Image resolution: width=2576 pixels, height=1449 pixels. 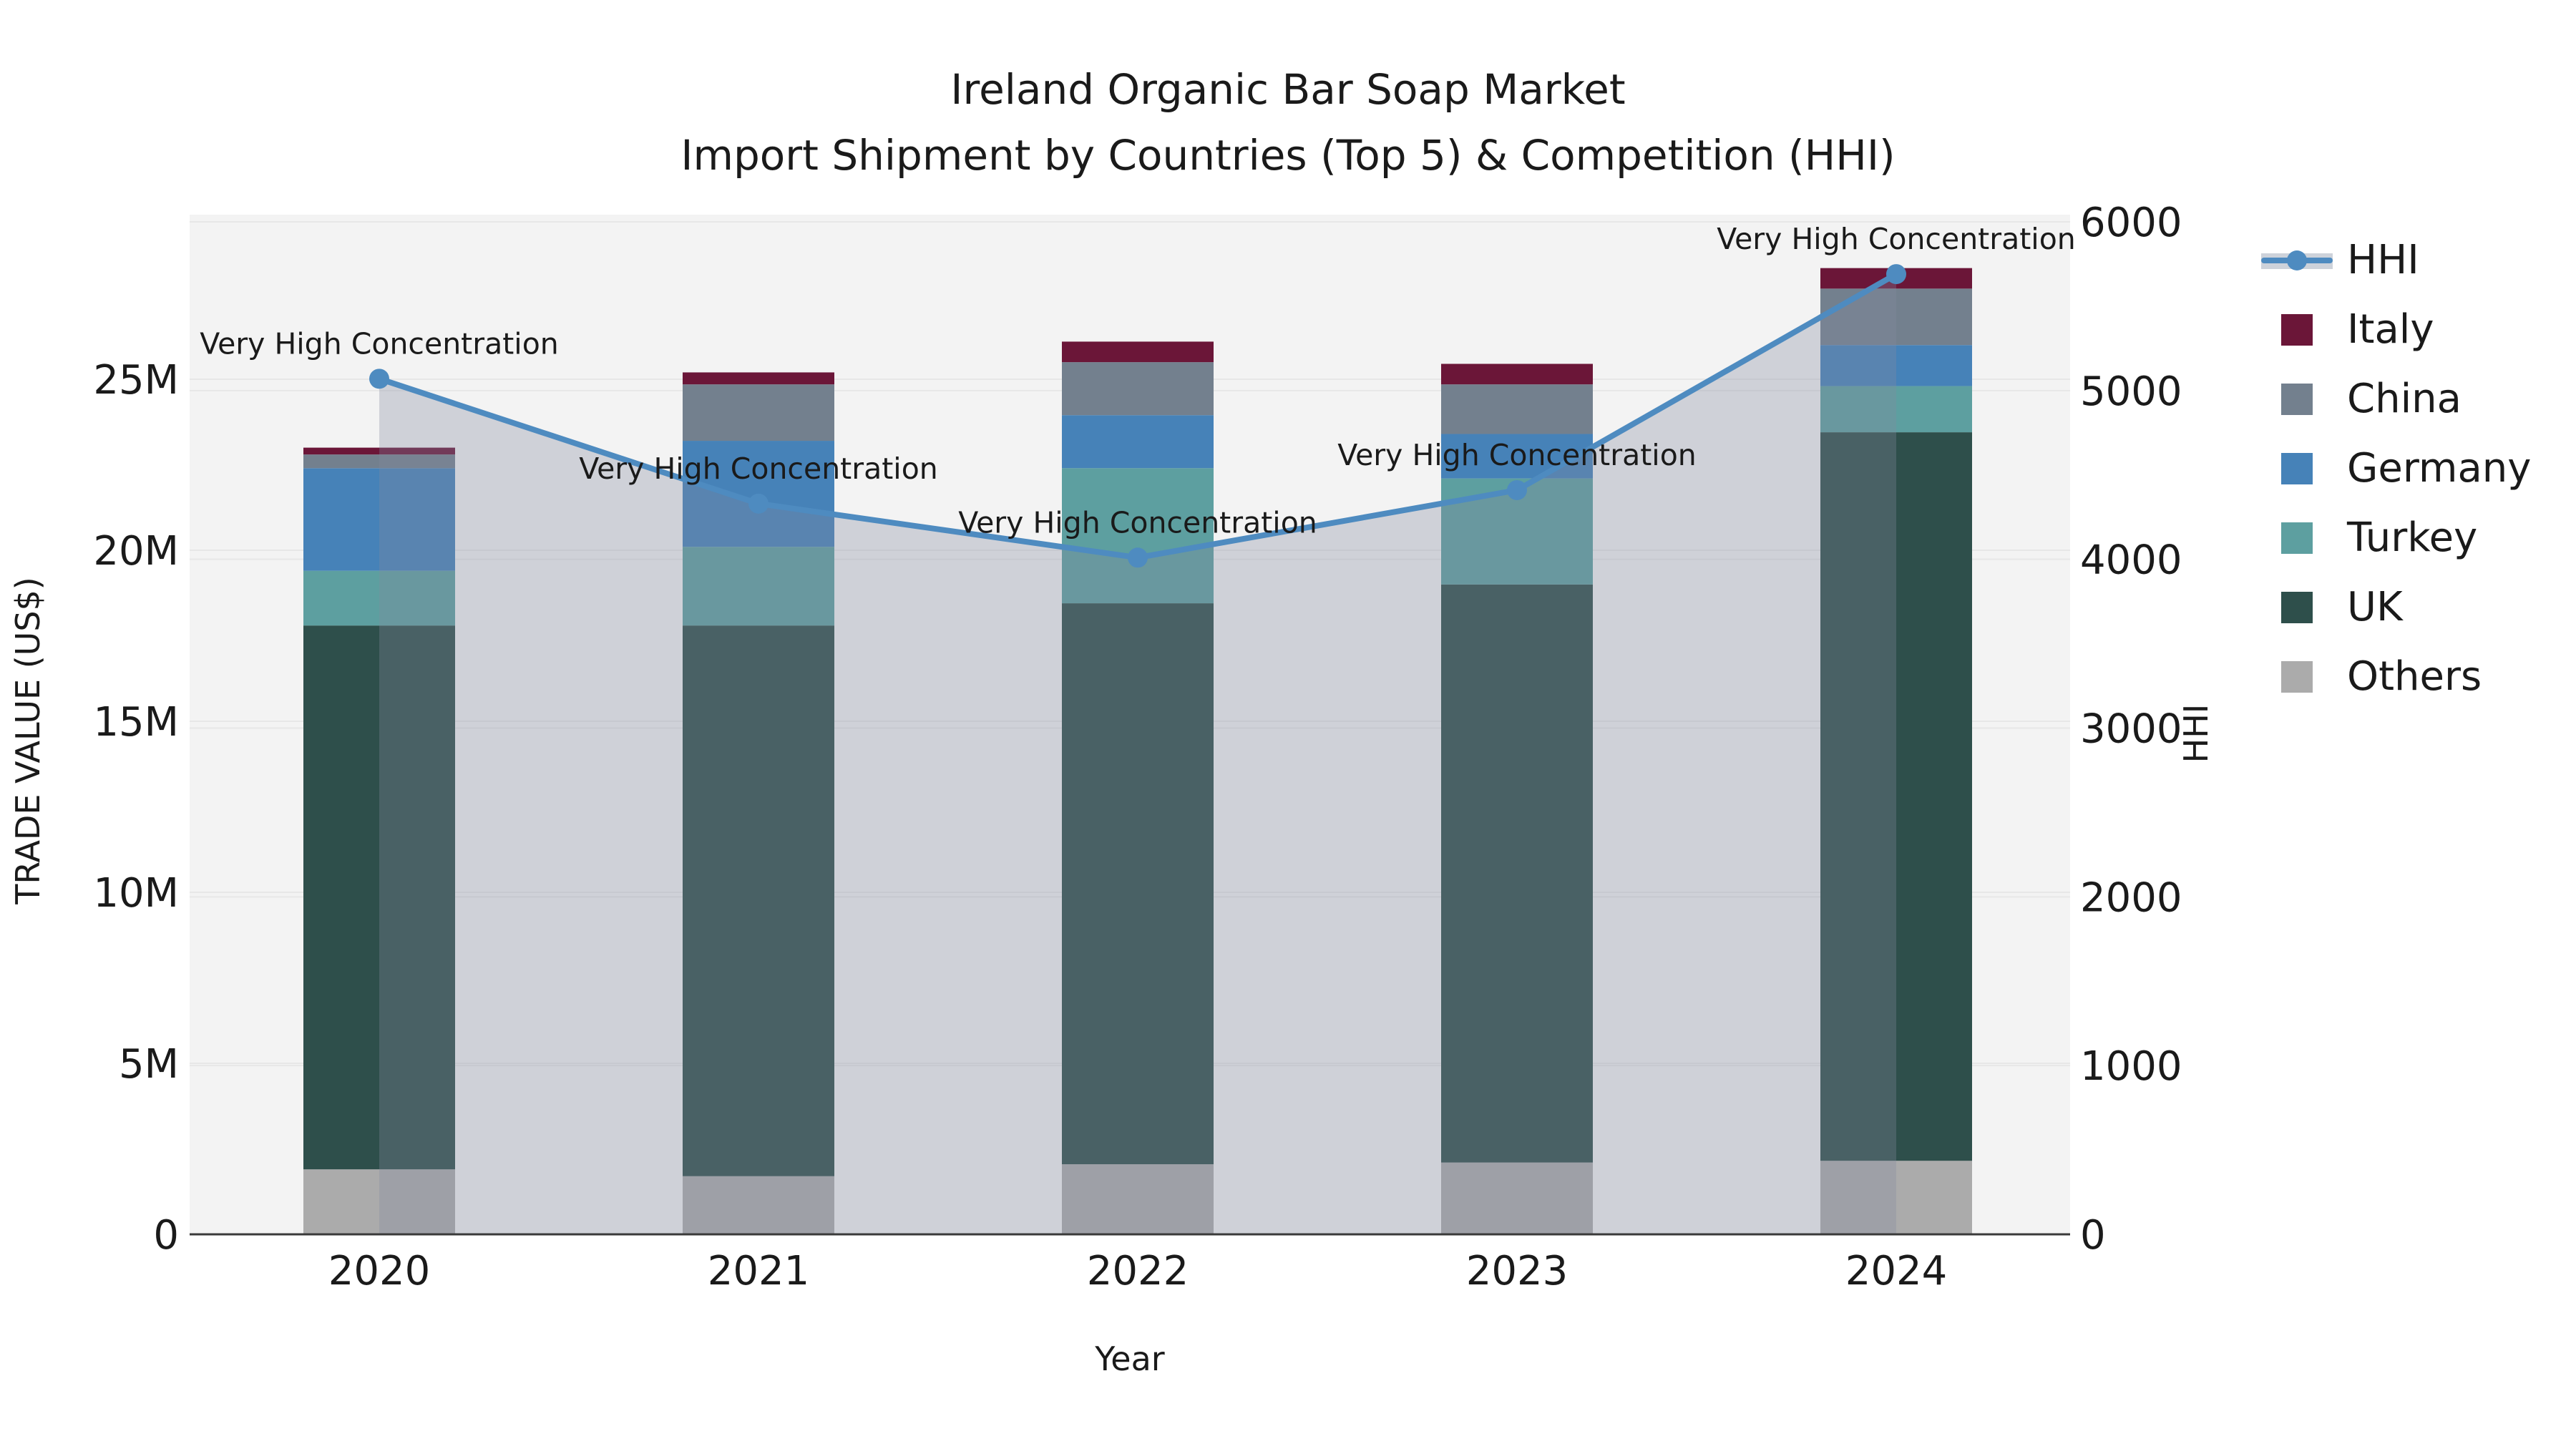 I want to click on bar-segment-2024-uk, so click(x=1896, y=796).